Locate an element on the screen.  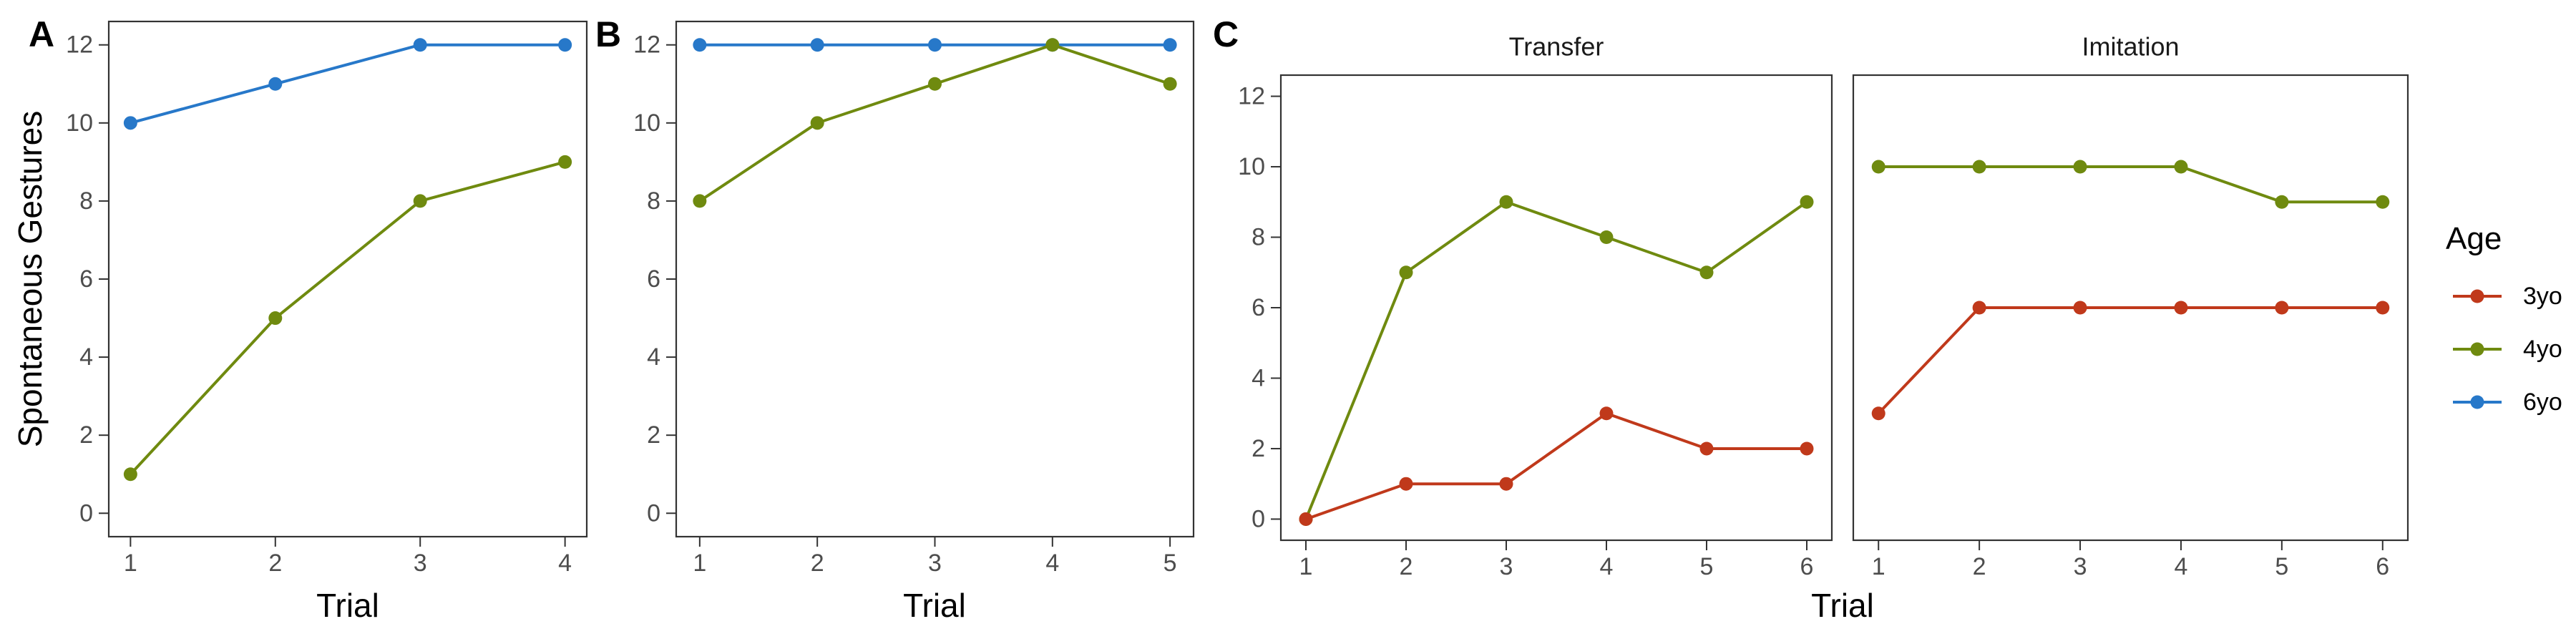
facet-title: Transfer is located at coordinates (1556, 47).